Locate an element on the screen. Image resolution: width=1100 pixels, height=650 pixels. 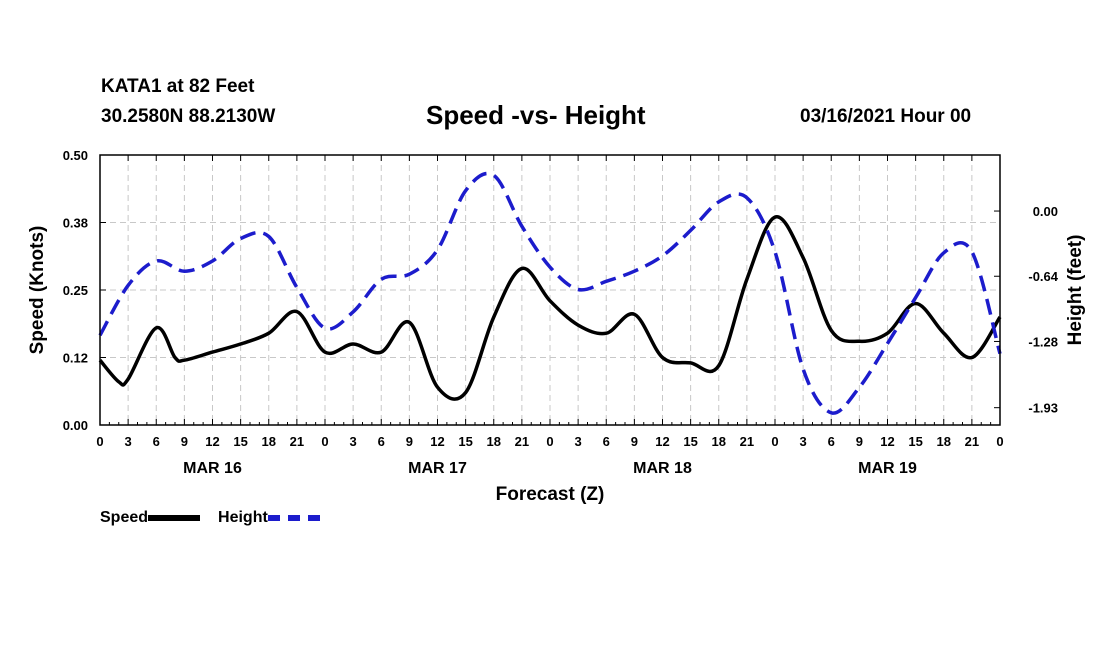
y2-axis-title: Height (feet) is located at coordinates (1075, 290).